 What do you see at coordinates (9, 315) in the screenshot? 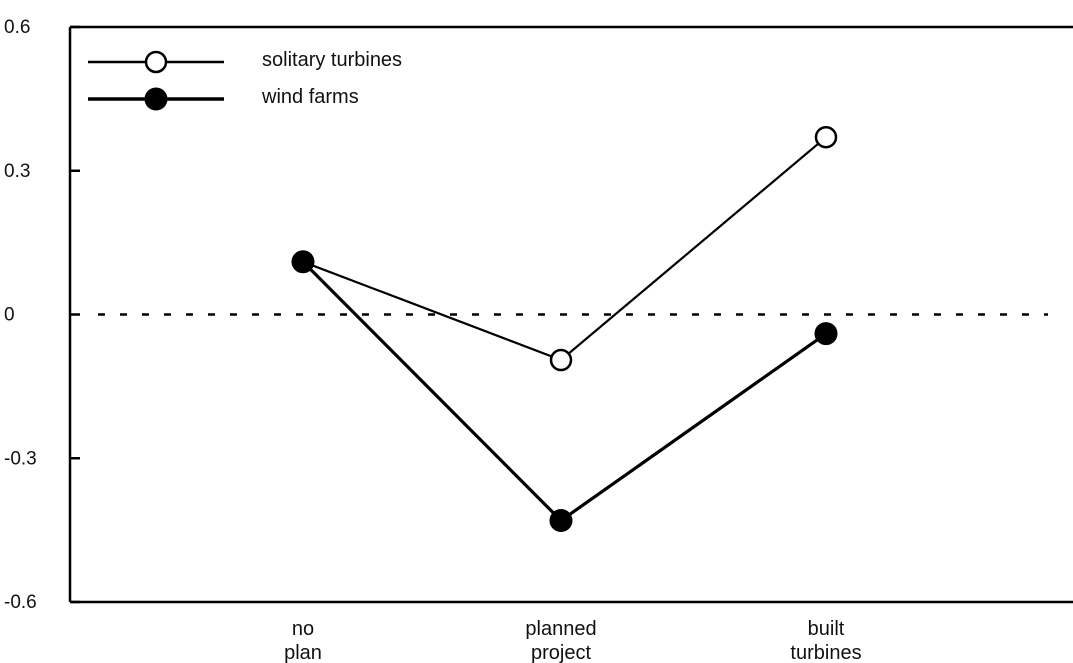
I see `y-tick-label: 0` at bounding box center [9, 315].